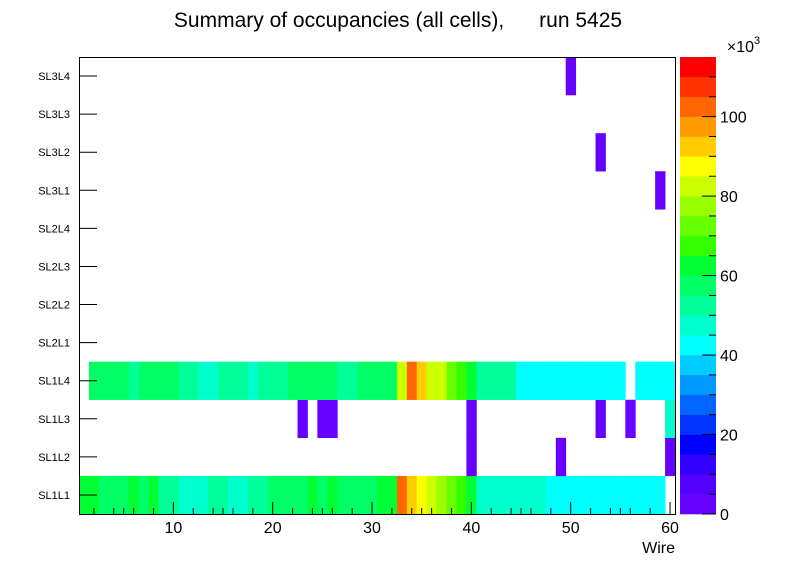  What do you see at coordinates (386, 519) in the screenshot?
I see `x-axis: 10 20 30 40 50 60` at bounding box center [386, 519].